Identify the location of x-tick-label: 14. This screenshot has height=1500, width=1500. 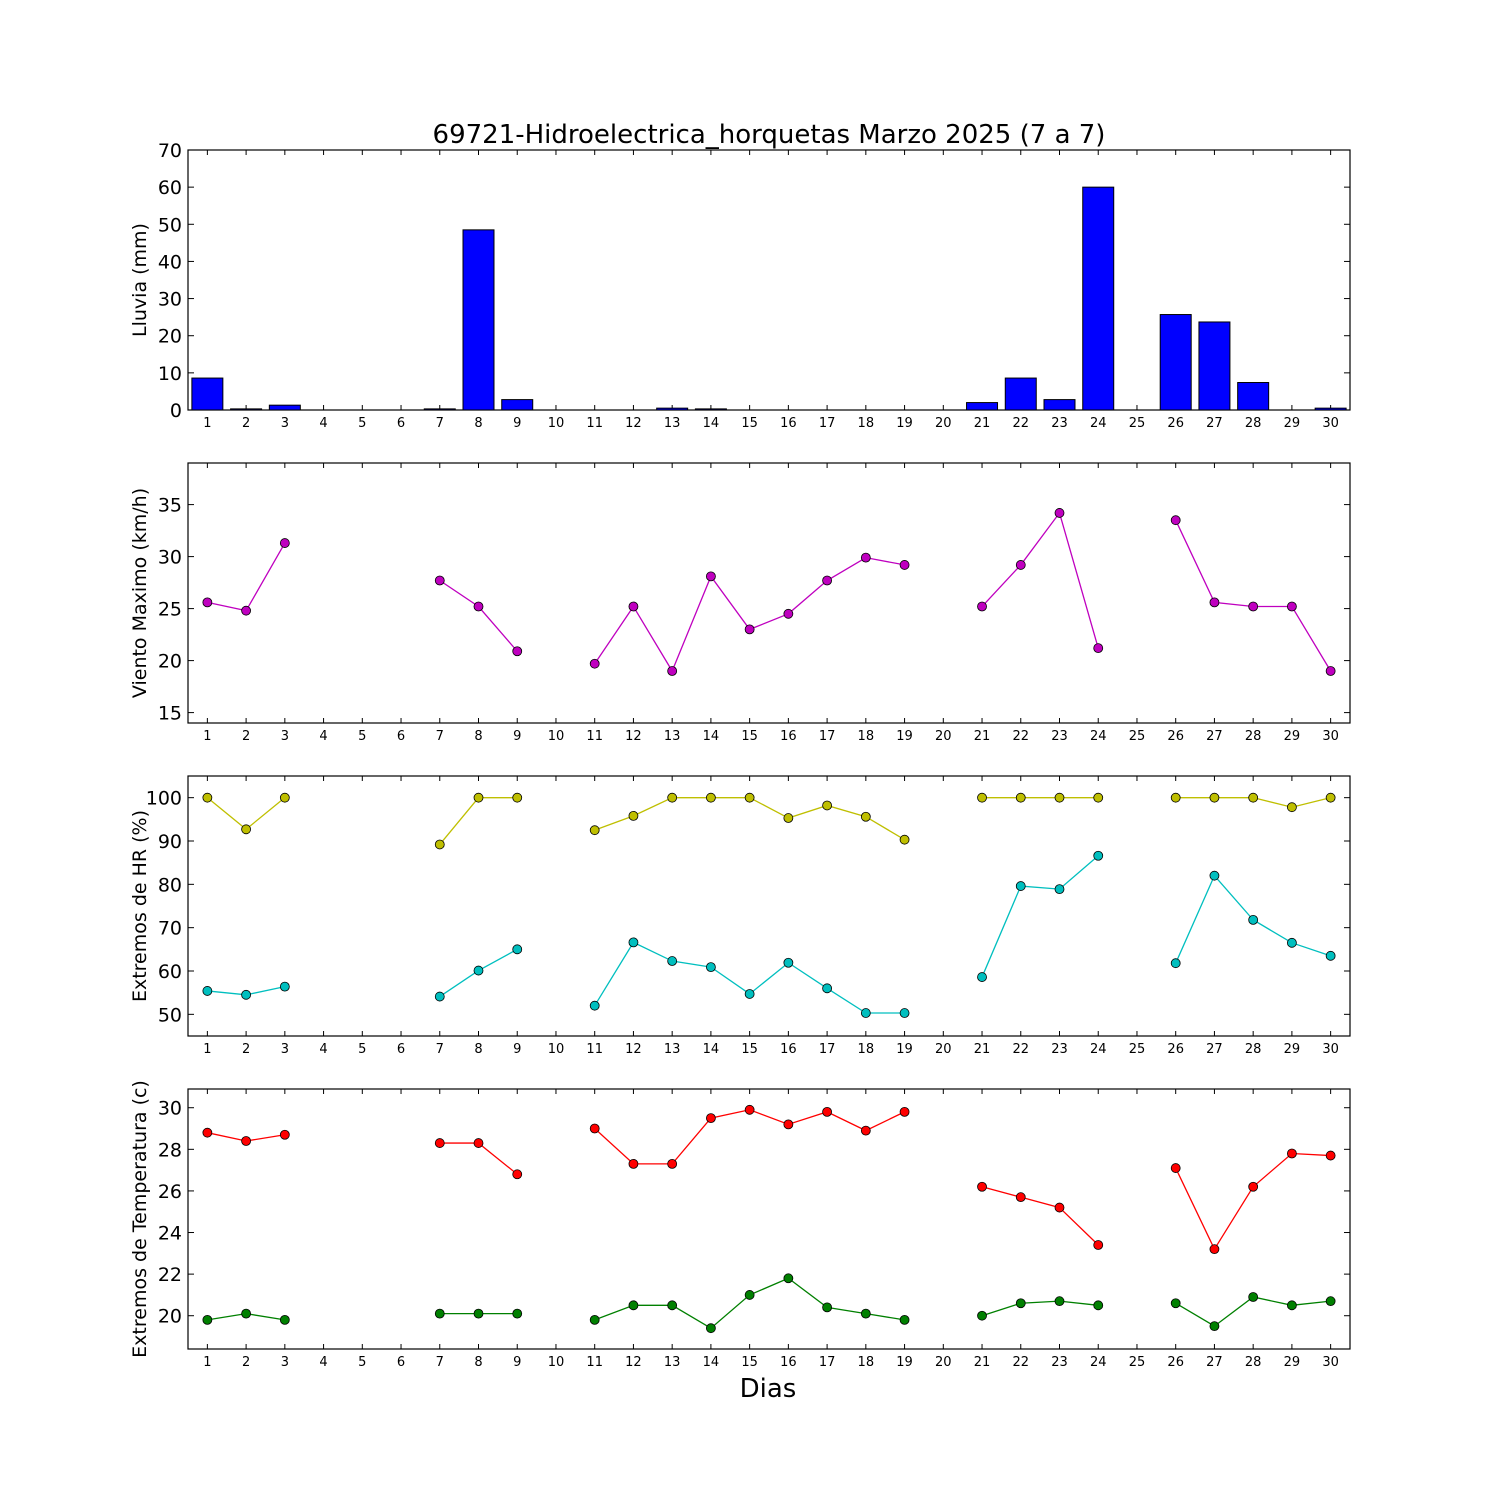
(711, 1049).